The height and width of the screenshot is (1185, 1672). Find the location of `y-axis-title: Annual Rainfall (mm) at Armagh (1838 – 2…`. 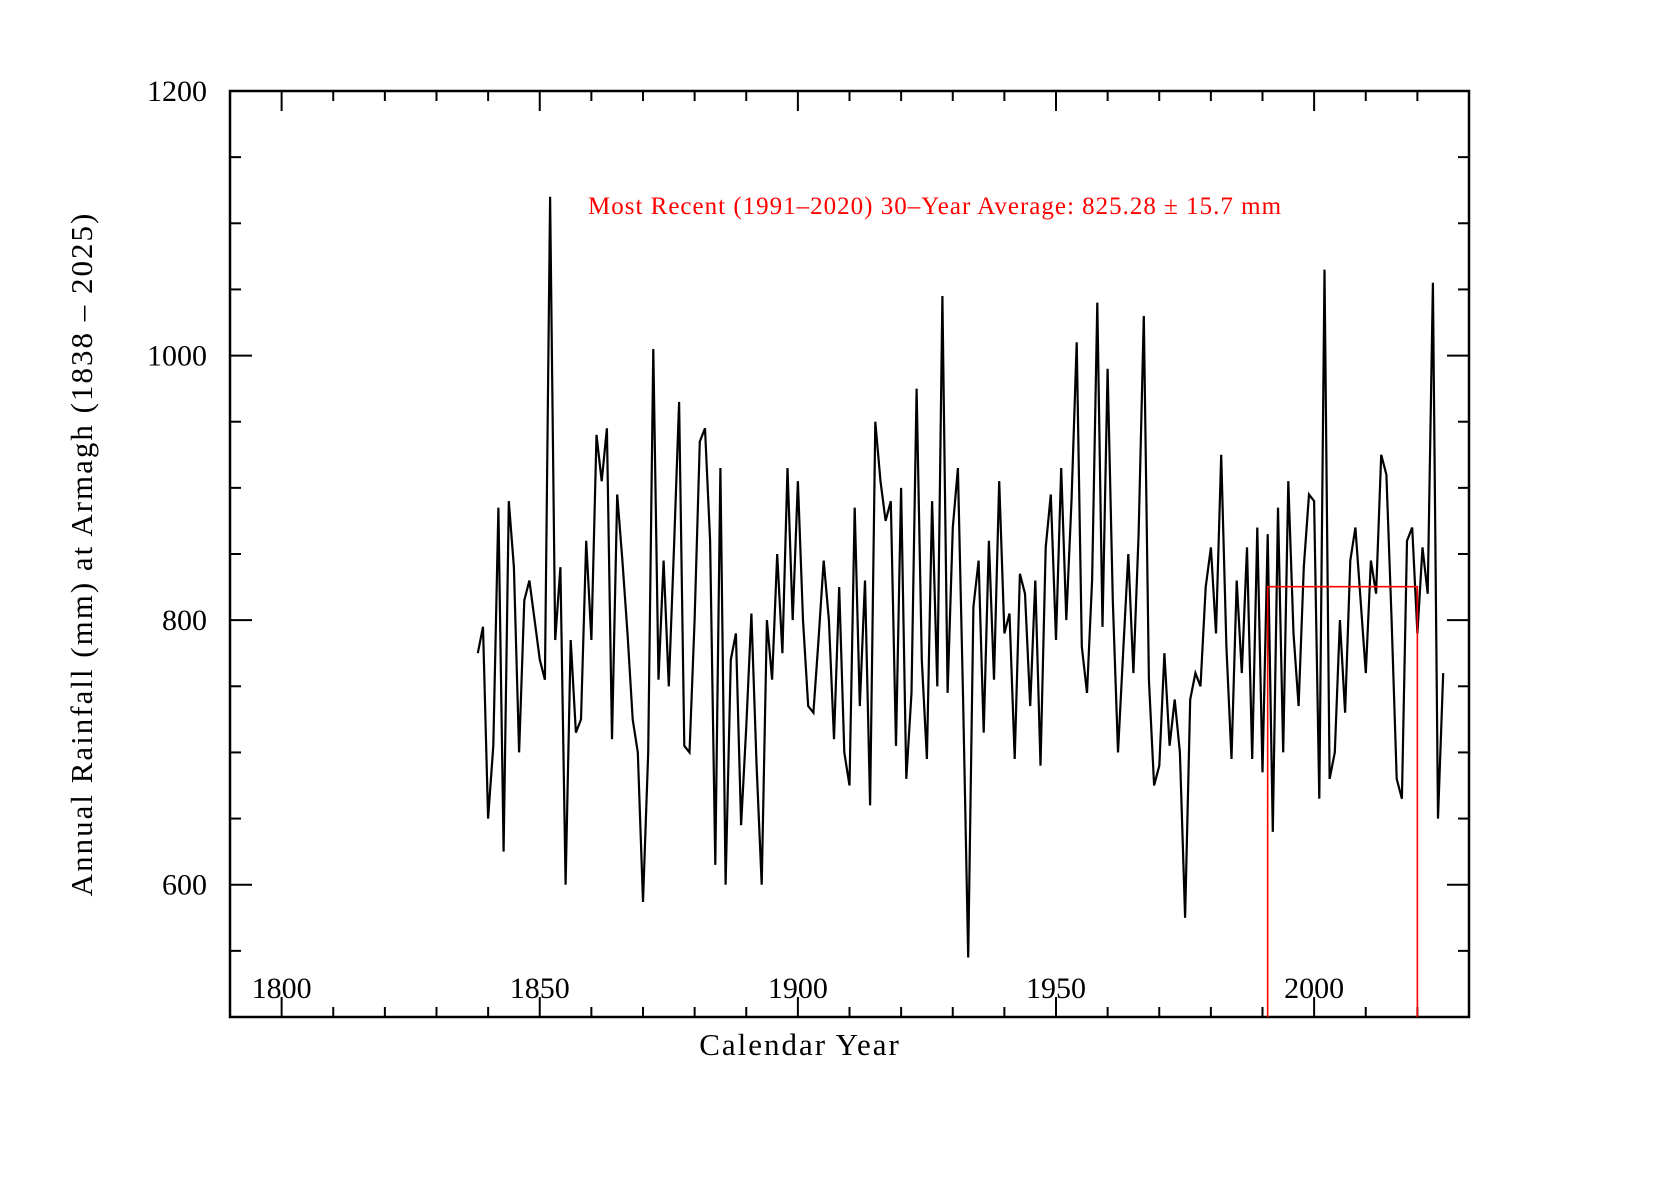

y-axis-title: Annual Rainfall (mm) at Armagh (1838 – 2… is located at coordinates (81, 554).